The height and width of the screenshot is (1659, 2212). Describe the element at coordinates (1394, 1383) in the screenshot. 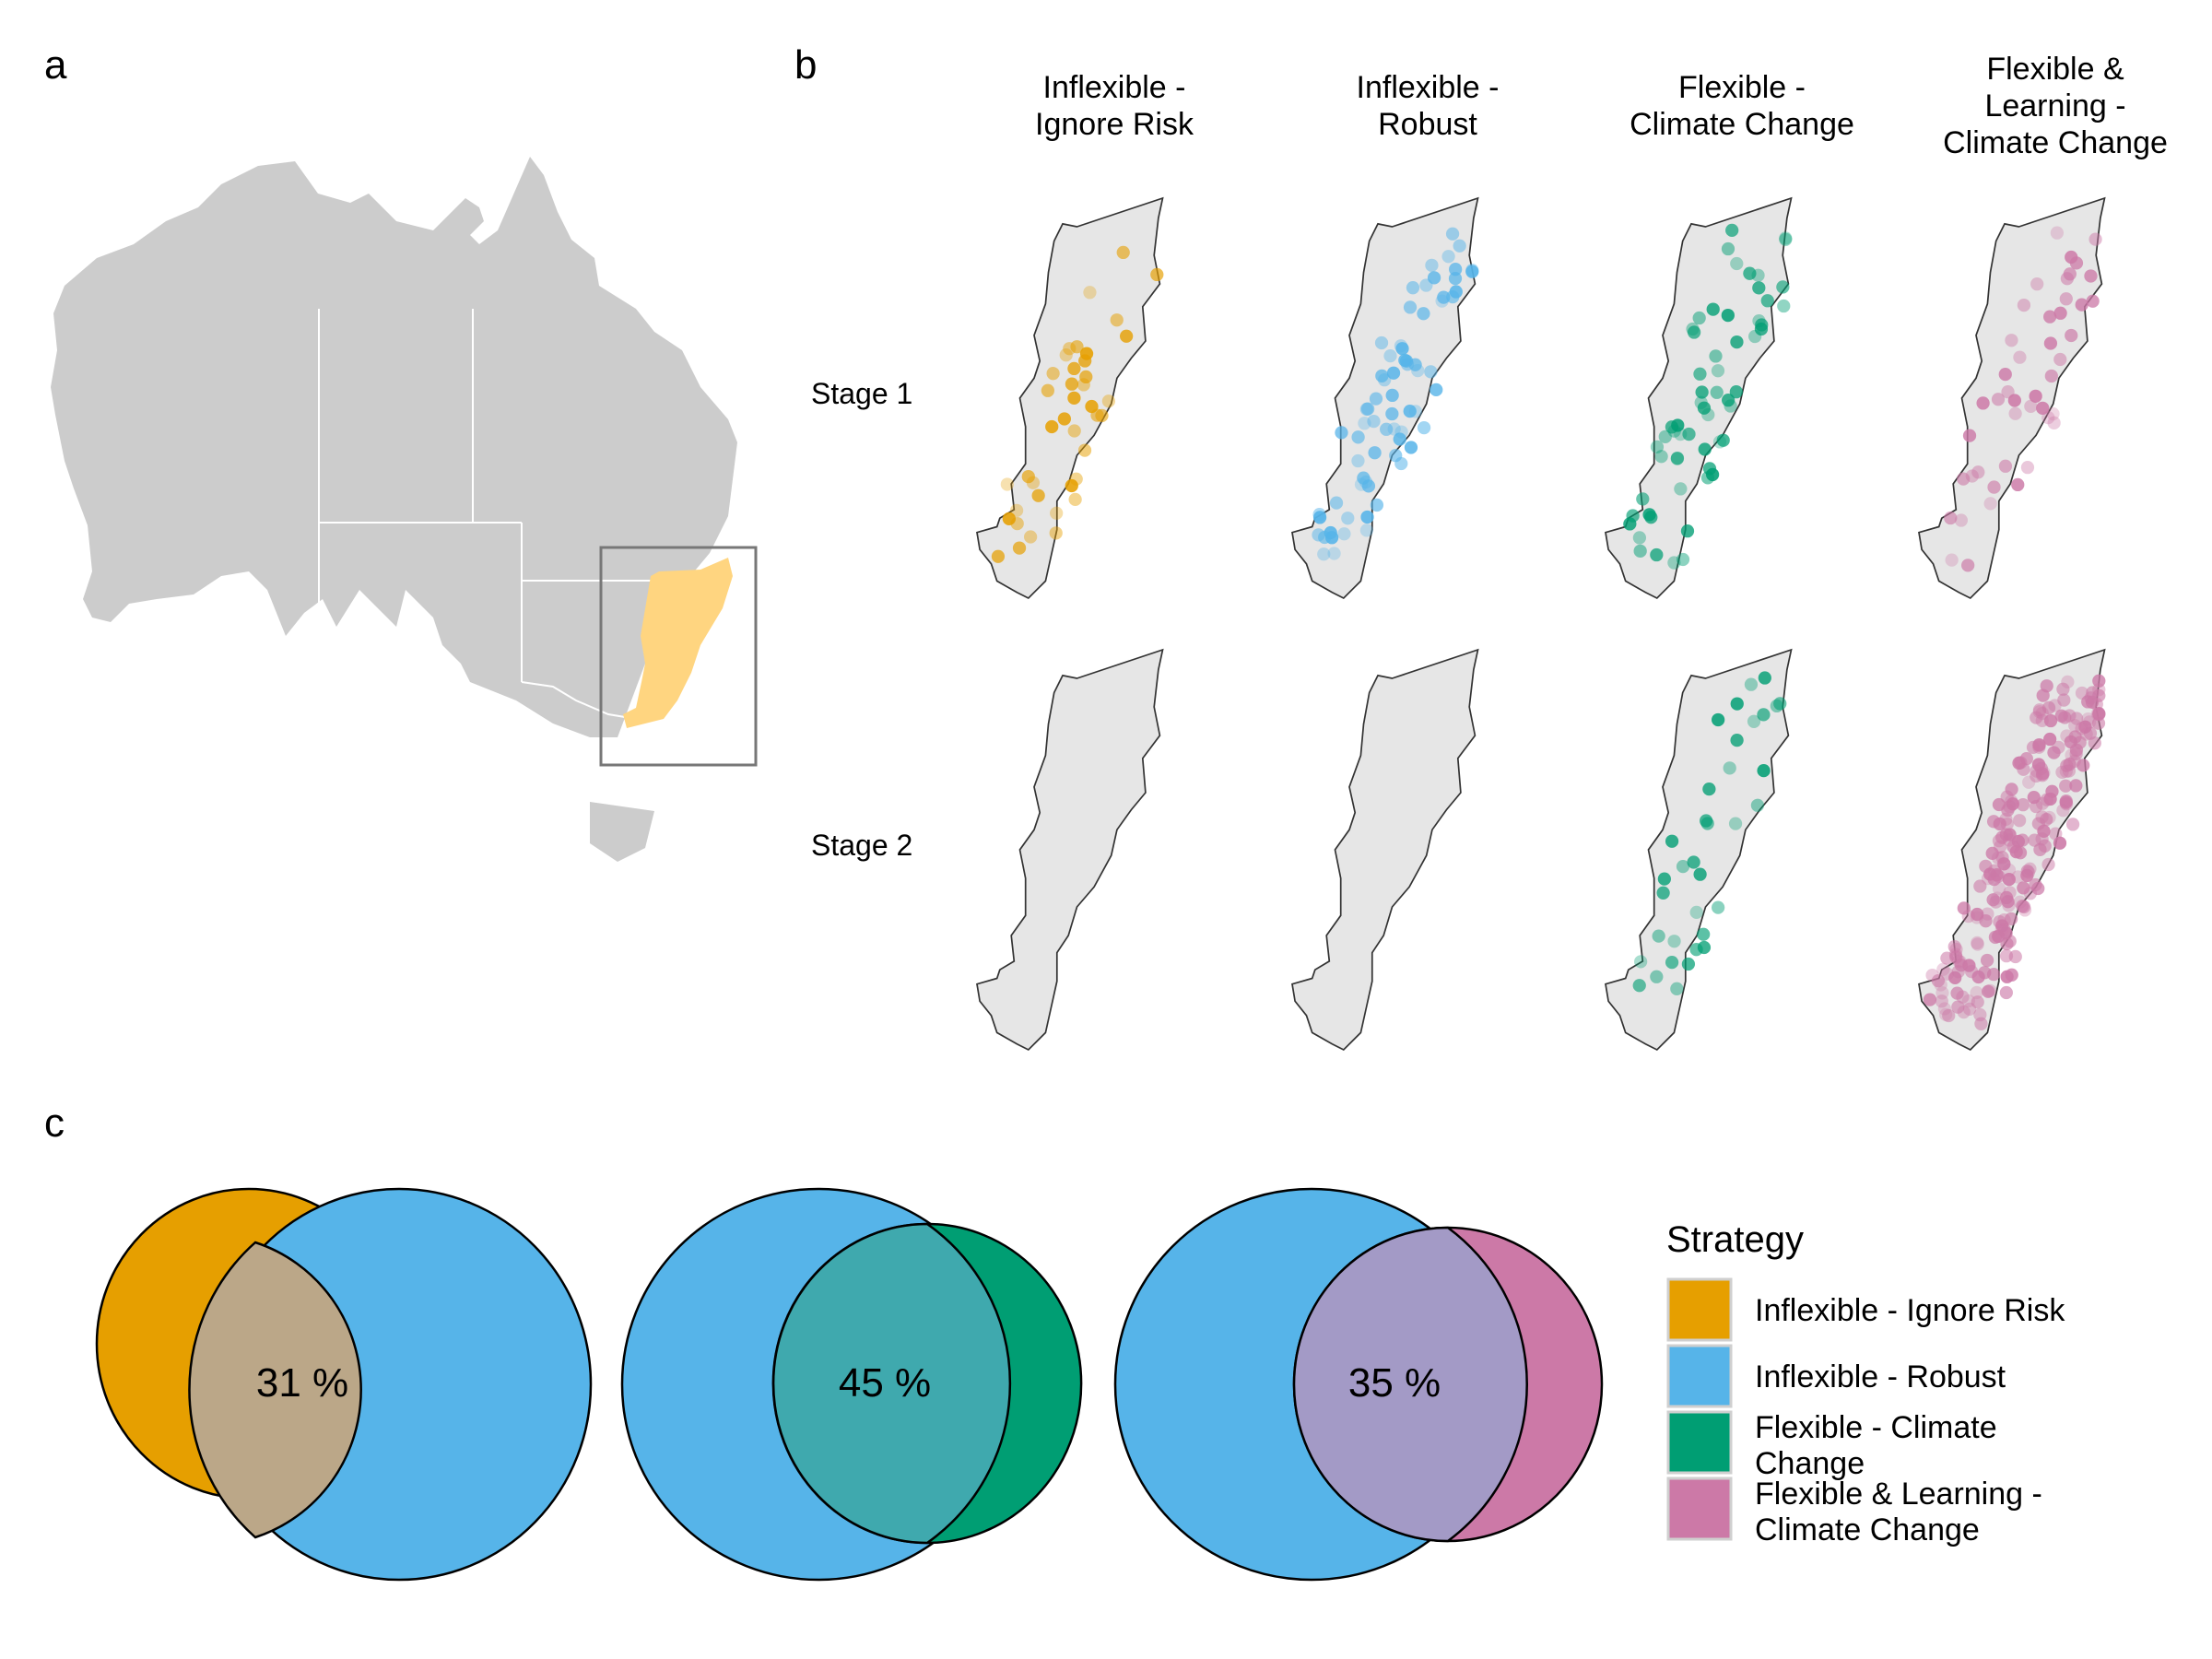

I see `venn-3-overlap-label: 35 %` at that location.